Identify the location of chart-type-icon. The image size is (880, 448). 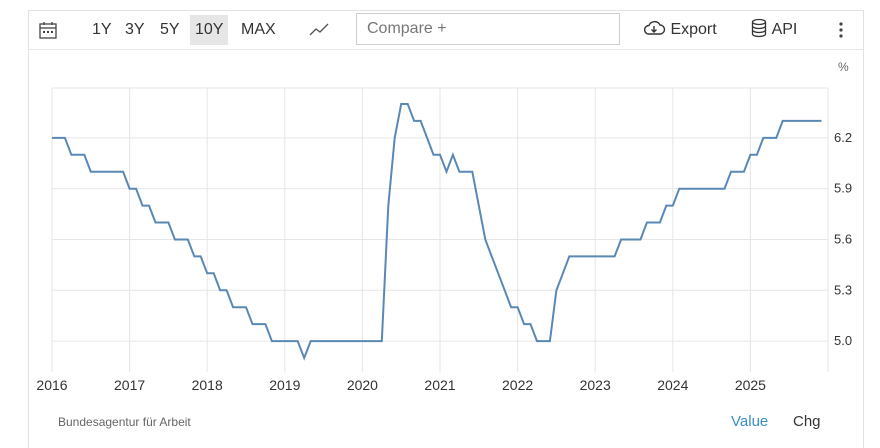
(319, 30).